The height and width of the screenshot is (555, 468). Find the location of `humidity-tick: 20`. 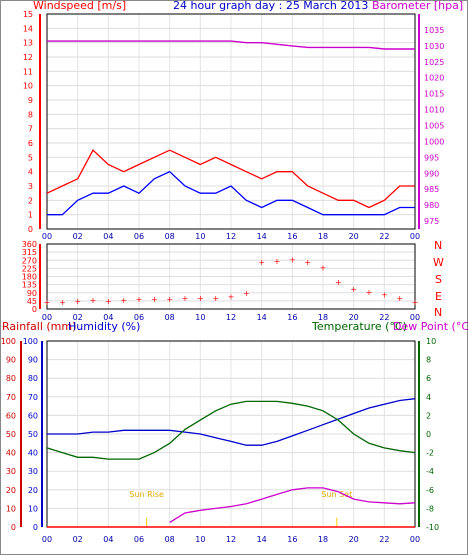

humidity-tick: 20 is located at coordinates (33, 490).